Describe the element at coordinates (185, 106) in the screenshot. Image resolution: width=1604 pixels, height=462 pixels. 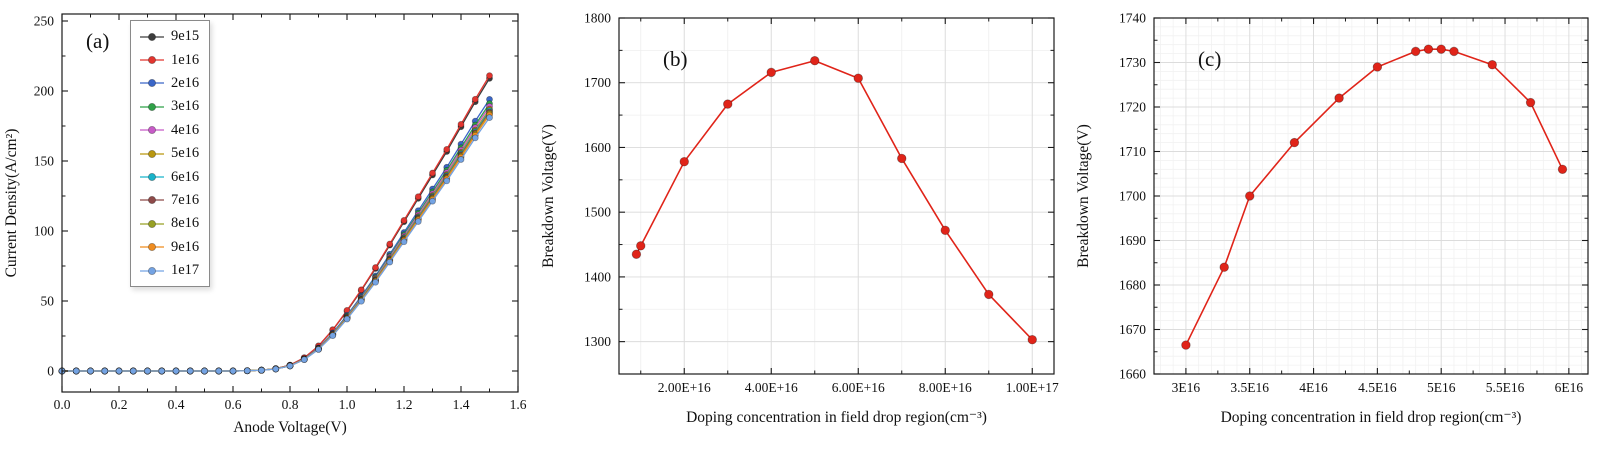
I see `legend-label: 3e16` at that location.